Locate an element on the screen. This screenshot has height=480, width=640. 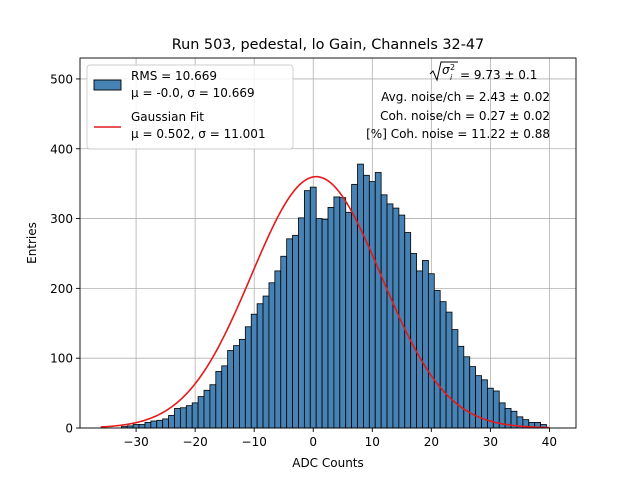
svg-text: 2 is located at coordinates (452, 67).